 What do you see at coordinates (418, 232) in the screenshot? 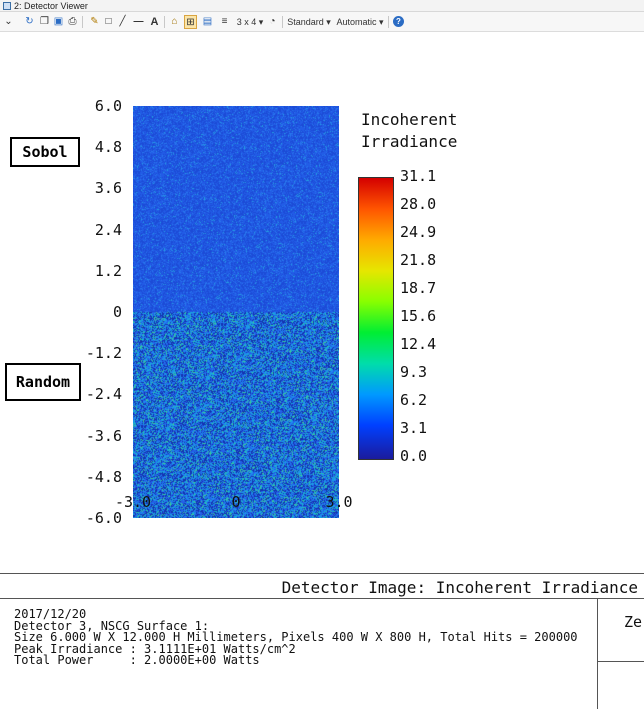
I see `colorbar-label: 24.9` at bounding box center [418, 232].